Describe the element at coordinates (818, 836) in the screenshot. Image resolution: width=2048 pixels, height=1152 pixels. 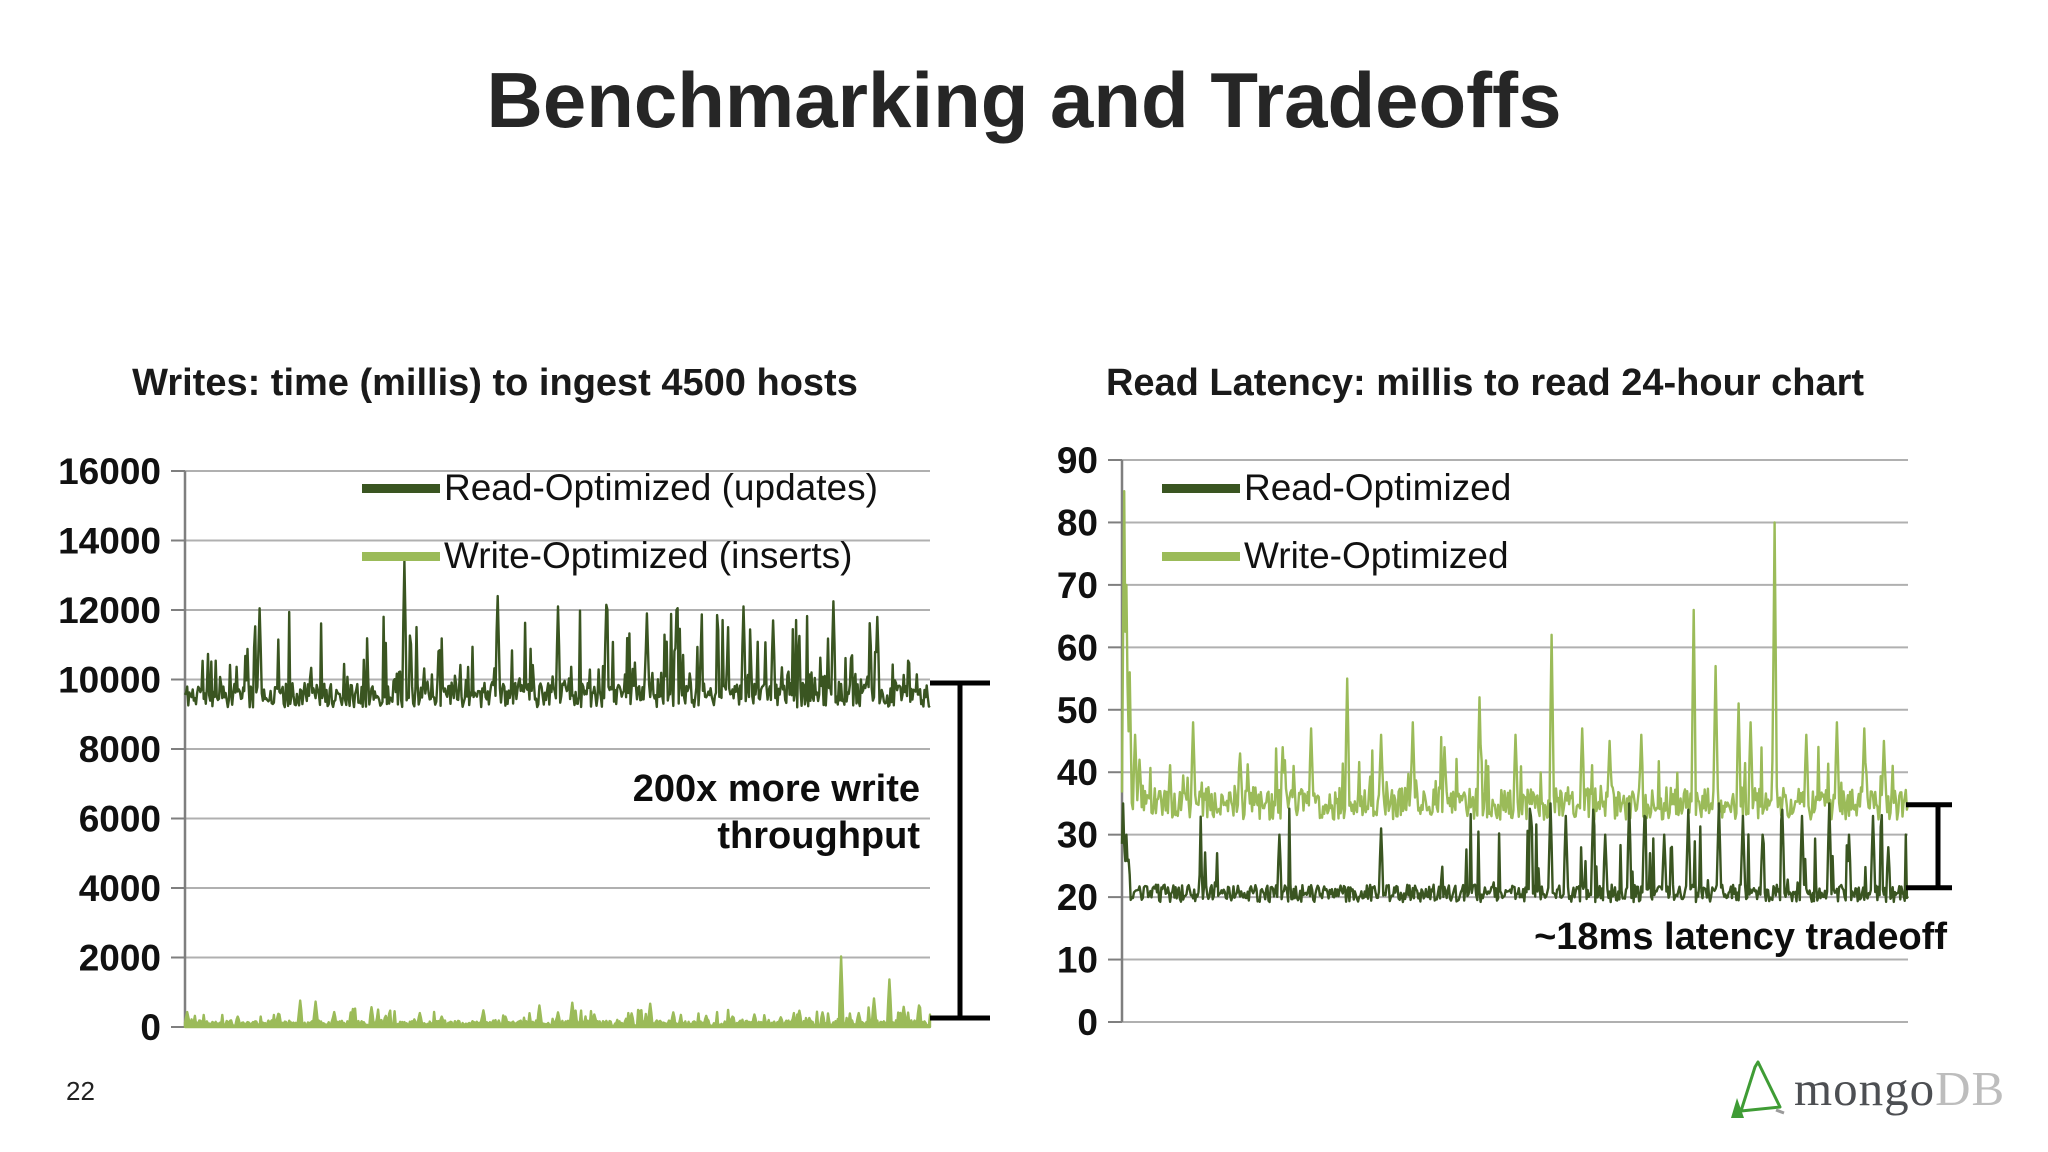
I see `annotation-line: throughput` at that location.